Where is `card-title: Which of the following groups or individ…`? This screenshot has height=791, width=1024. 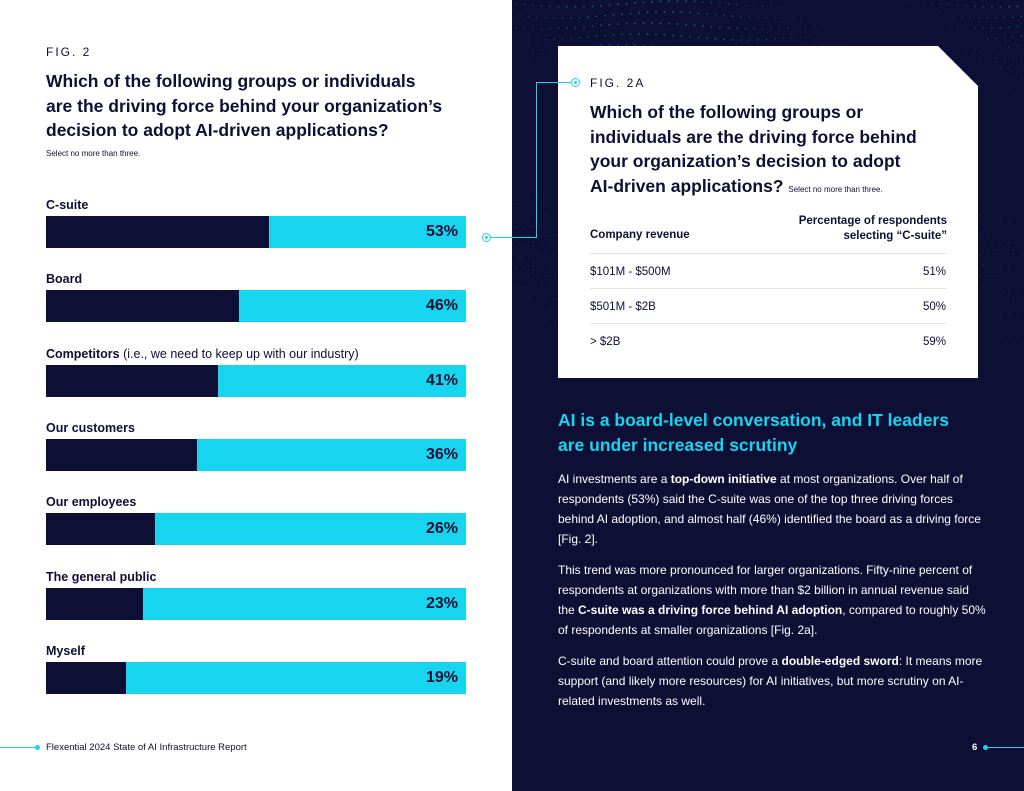
card-title: Which of the following groups or individ… is located at coordinates (755, 151).